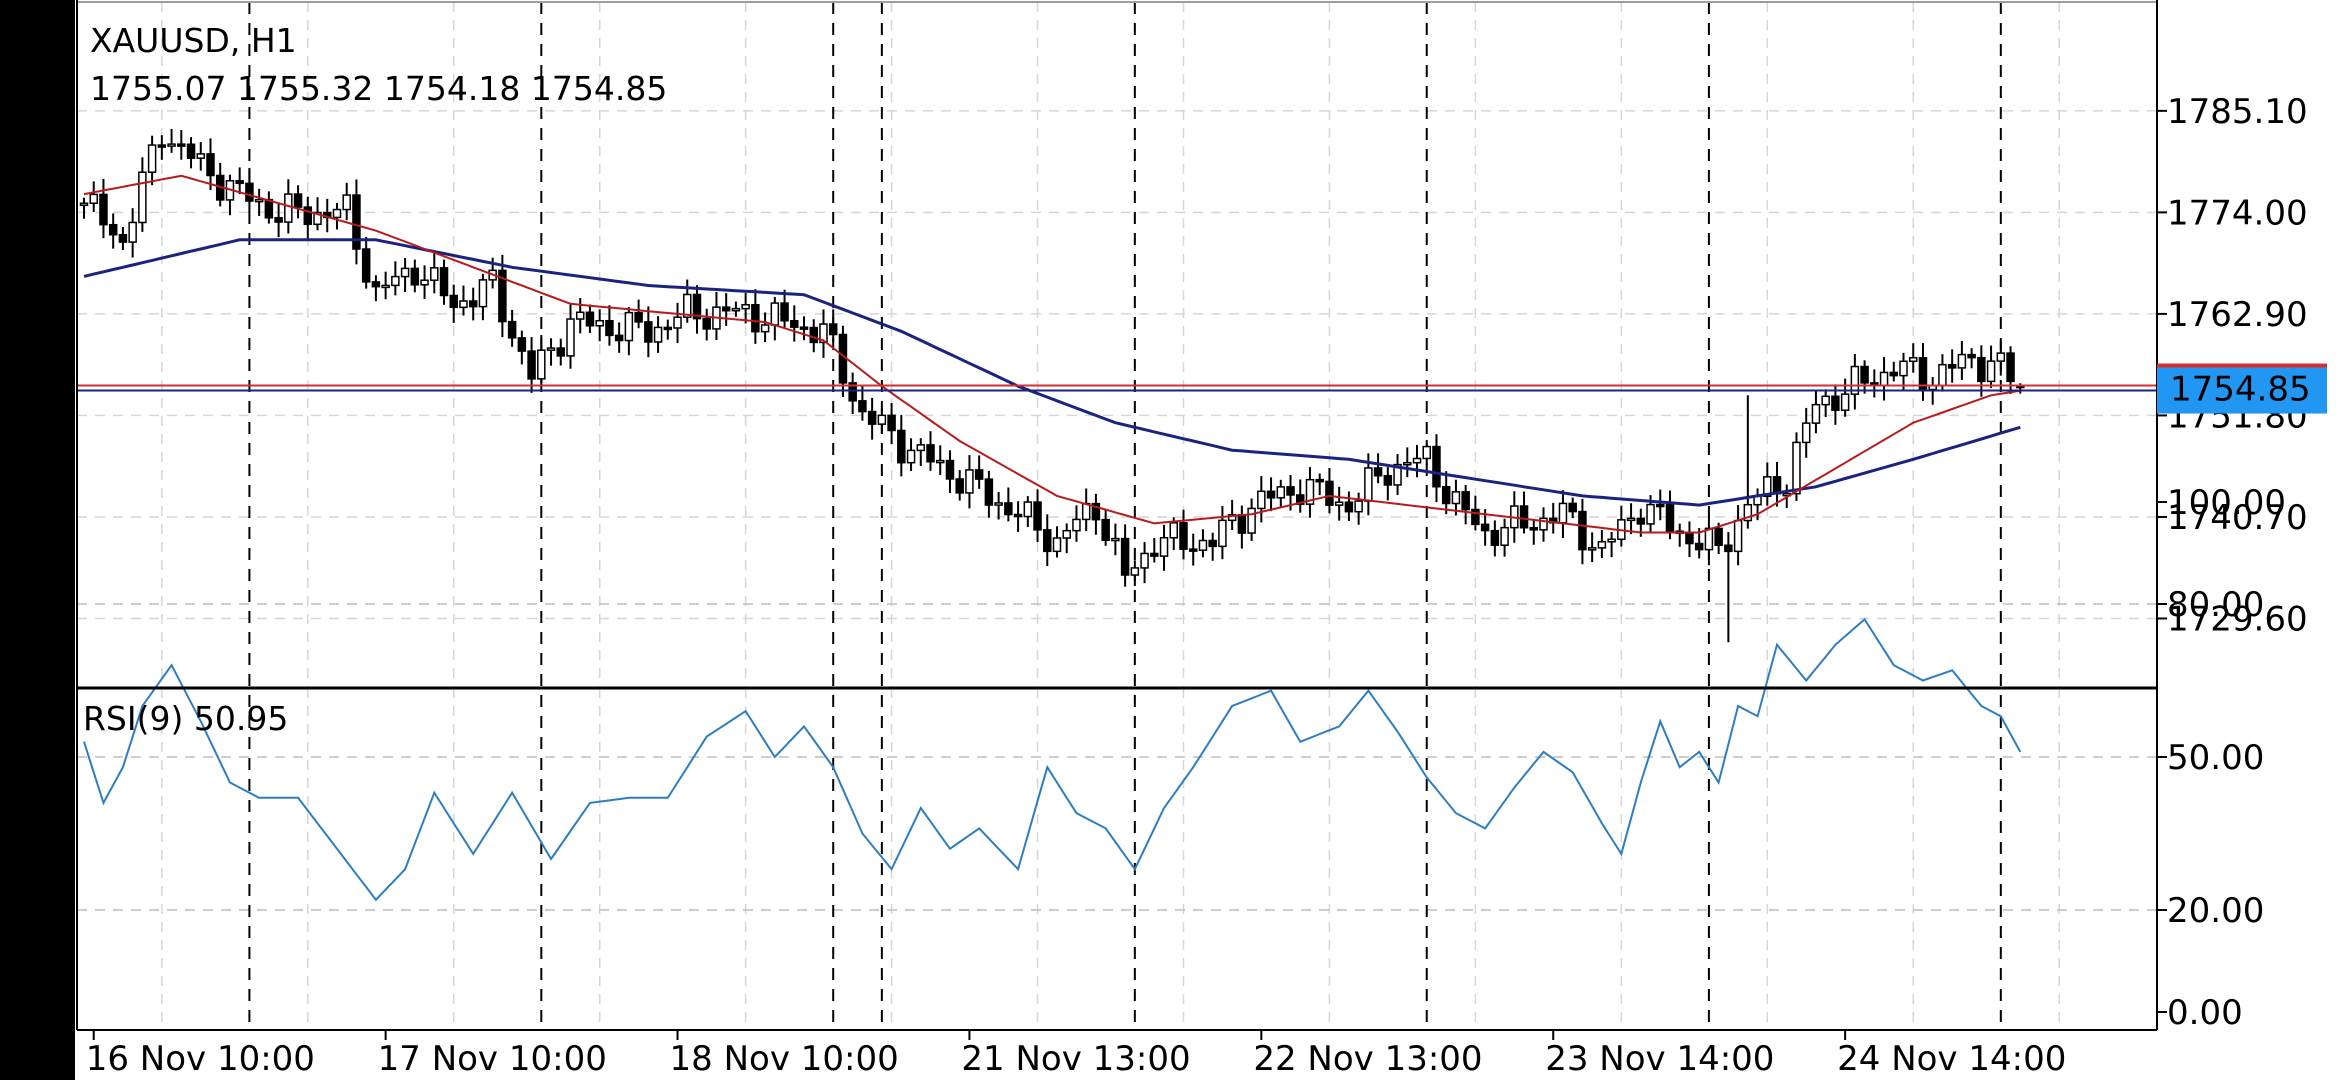 This screenshot has width=2340, height=1080. What do you see at coordinates (2242, 389) in the screenshot?
I see `current-price-badge` at bounding box center [2242, 389].